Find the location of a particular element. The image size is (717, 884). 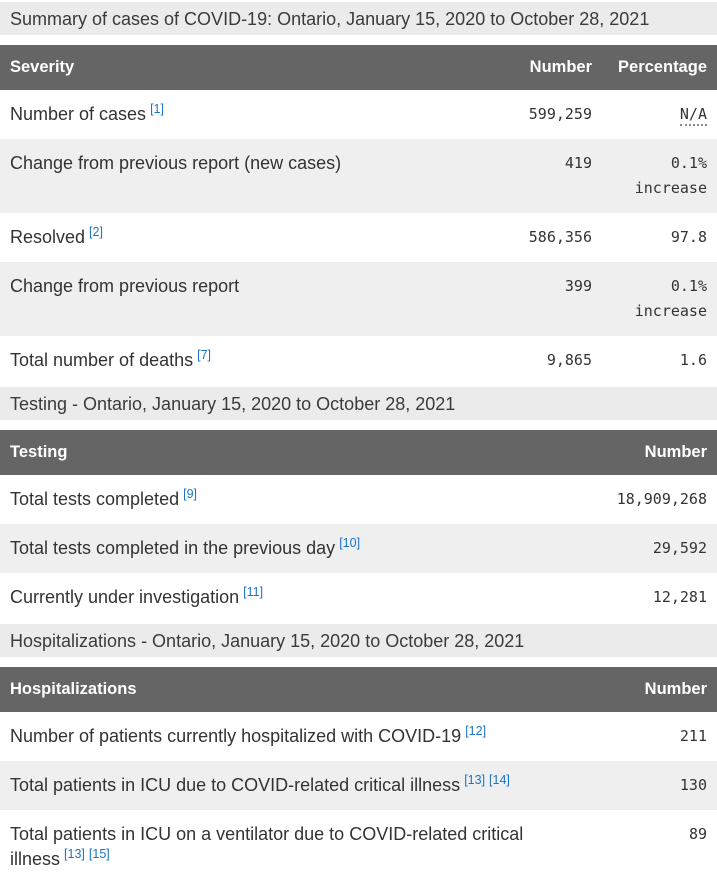

percentage-cell: 1.6 is located at coordinates (693, 360).